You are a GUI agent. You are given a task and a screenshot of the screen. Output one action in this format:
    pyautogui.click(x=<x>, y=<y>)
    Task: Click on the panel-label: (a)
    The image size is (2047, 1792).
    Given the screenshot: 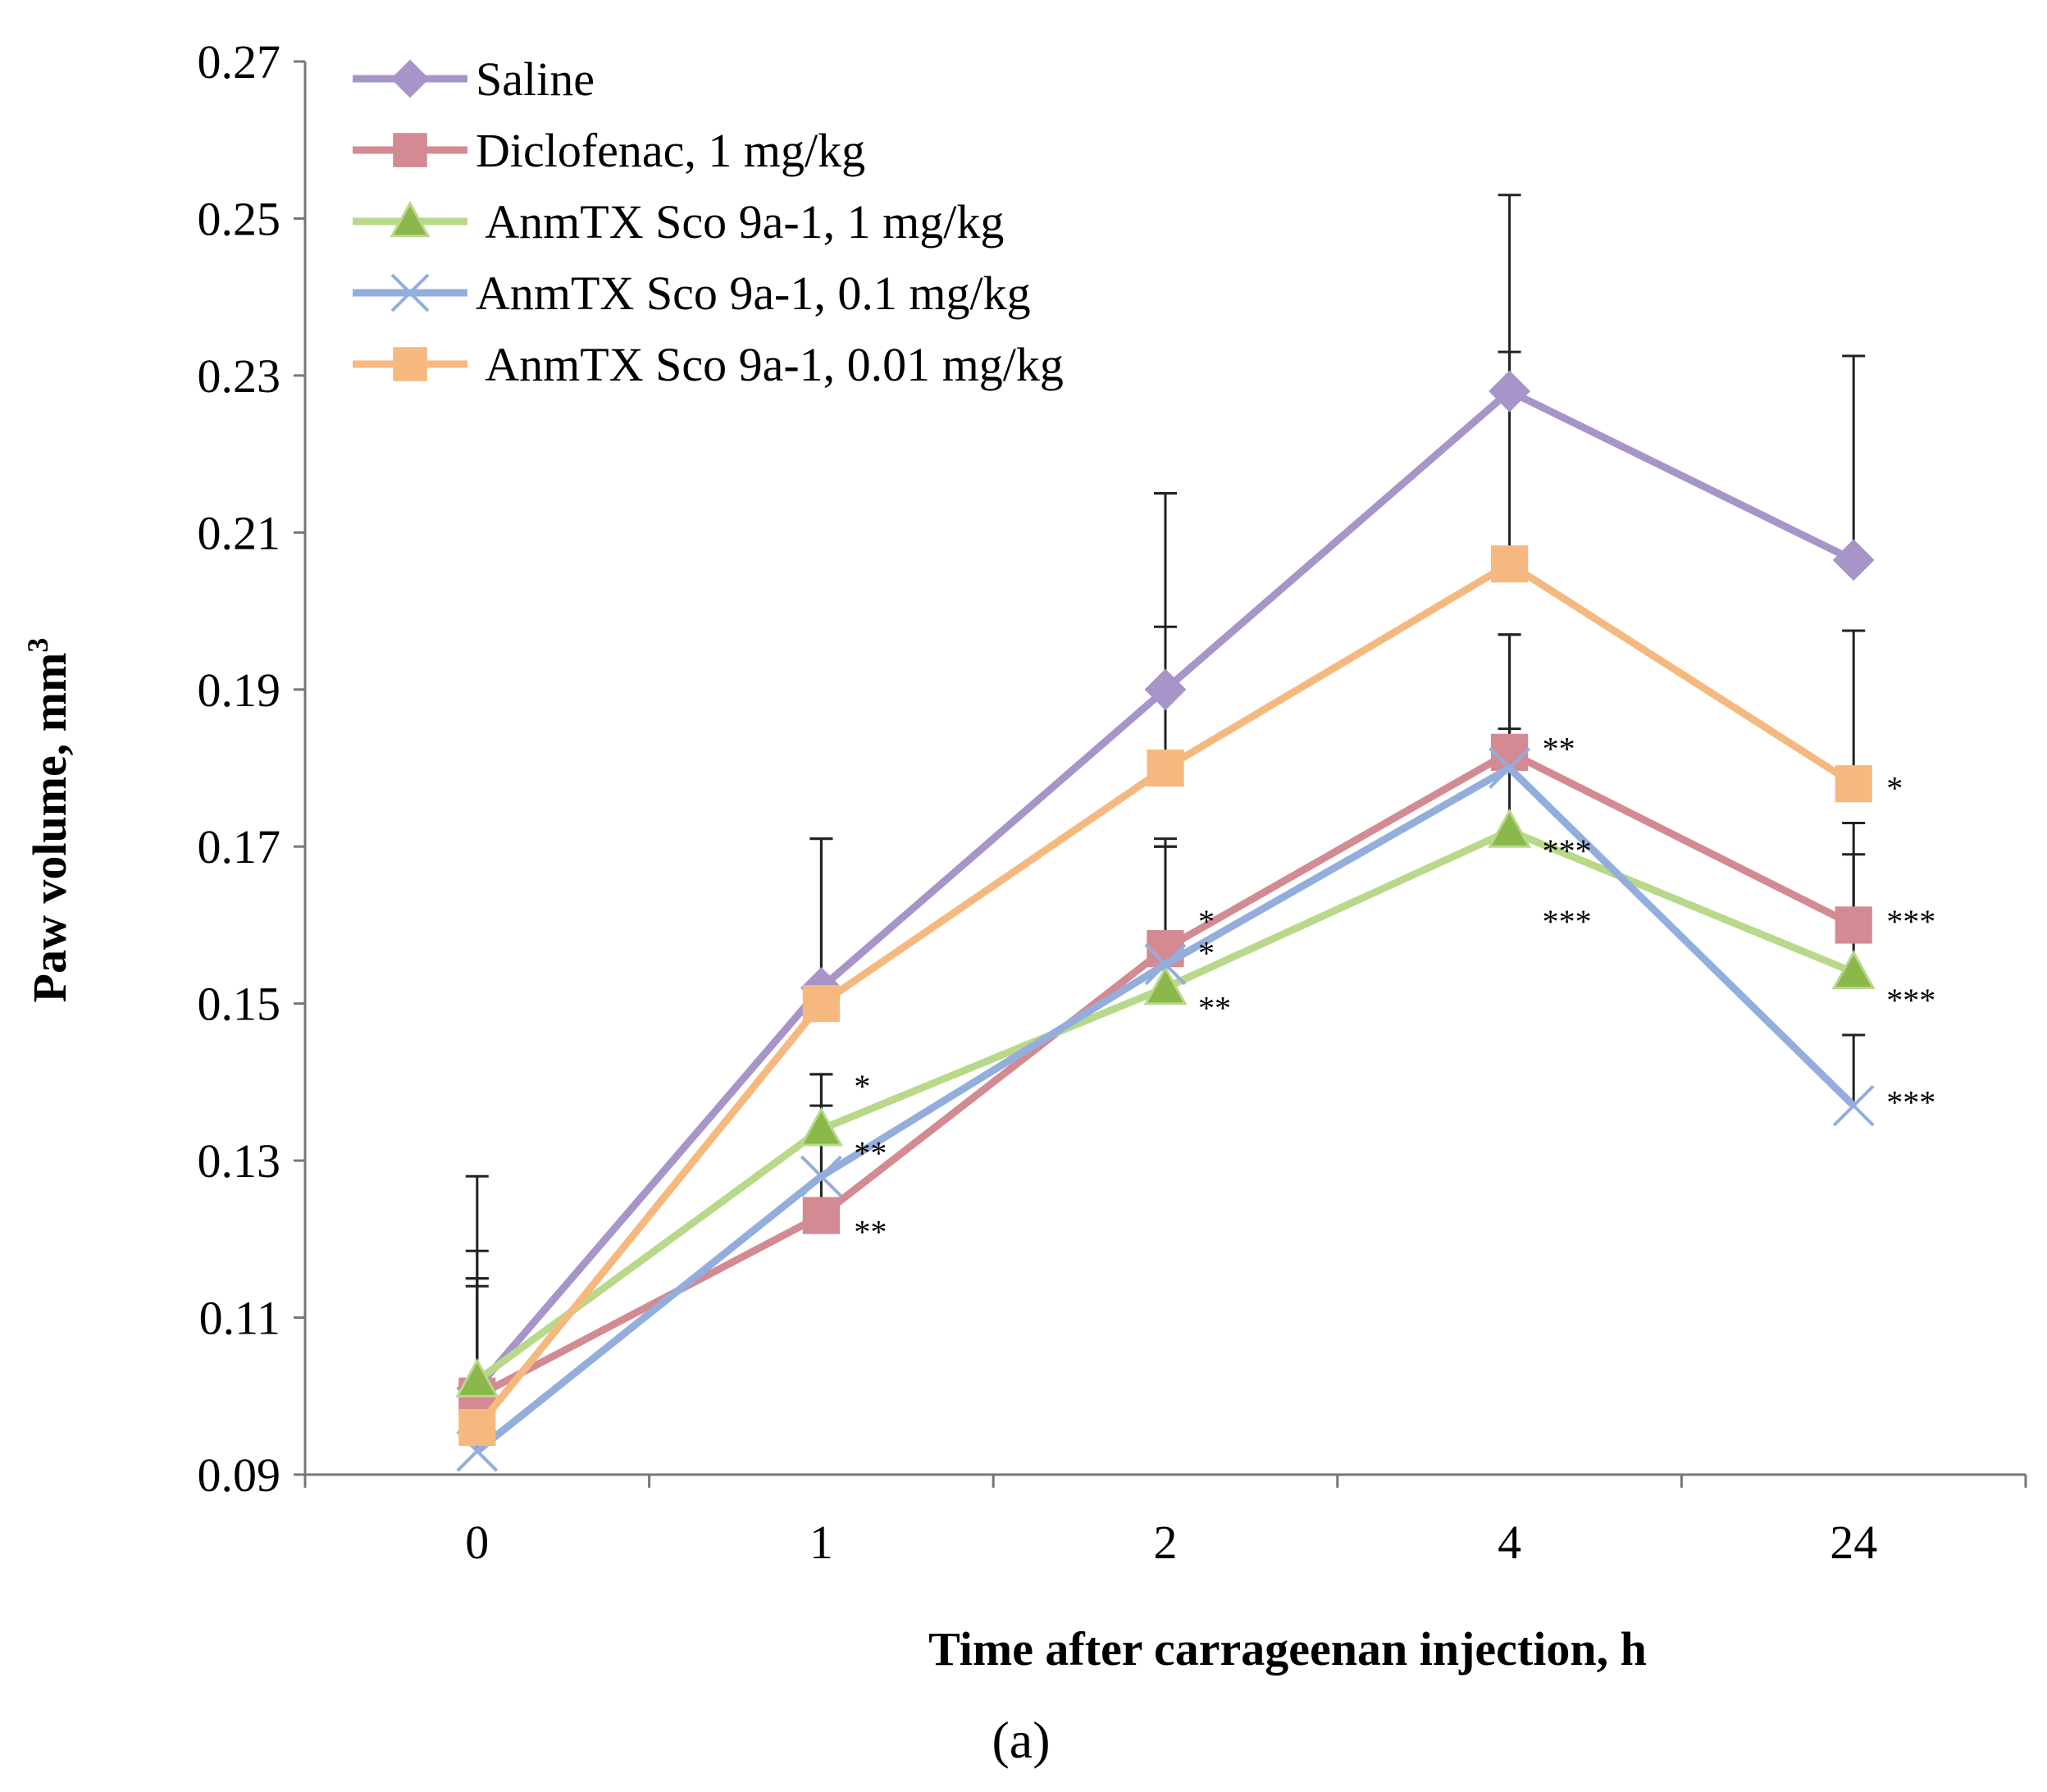 What is the action you would take?
    pyautogui.click(x=1021, y=1740)
    